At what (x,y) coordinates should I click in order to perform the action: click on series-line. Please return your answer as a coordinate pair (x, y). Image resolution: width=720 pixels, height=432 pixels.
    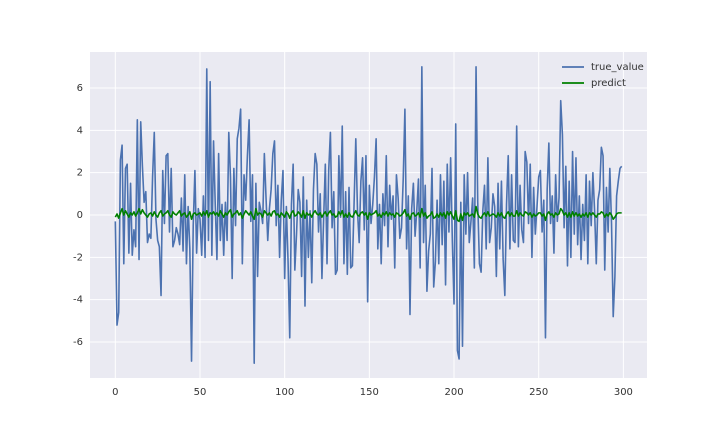
    Looking at the image, I should click on (368, 214).